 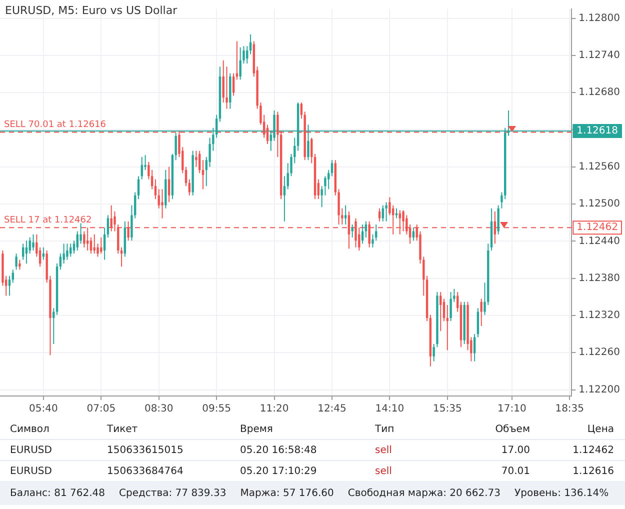 I want to click on x-tick-label: 14:10, so click(x=389, y=409).